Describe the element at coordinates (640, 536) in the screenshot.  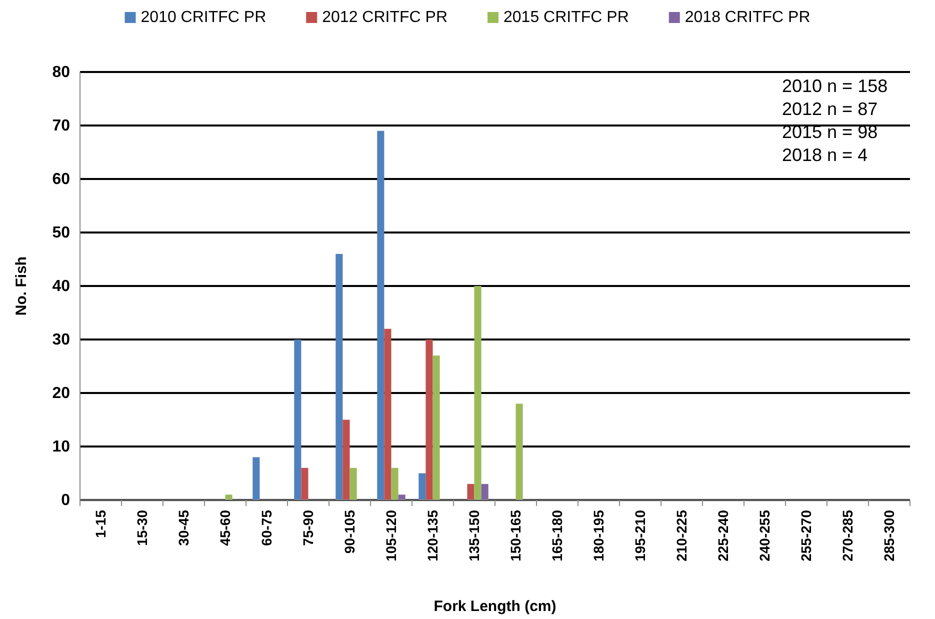
I see `x-tick-label: 195-210` at that location.